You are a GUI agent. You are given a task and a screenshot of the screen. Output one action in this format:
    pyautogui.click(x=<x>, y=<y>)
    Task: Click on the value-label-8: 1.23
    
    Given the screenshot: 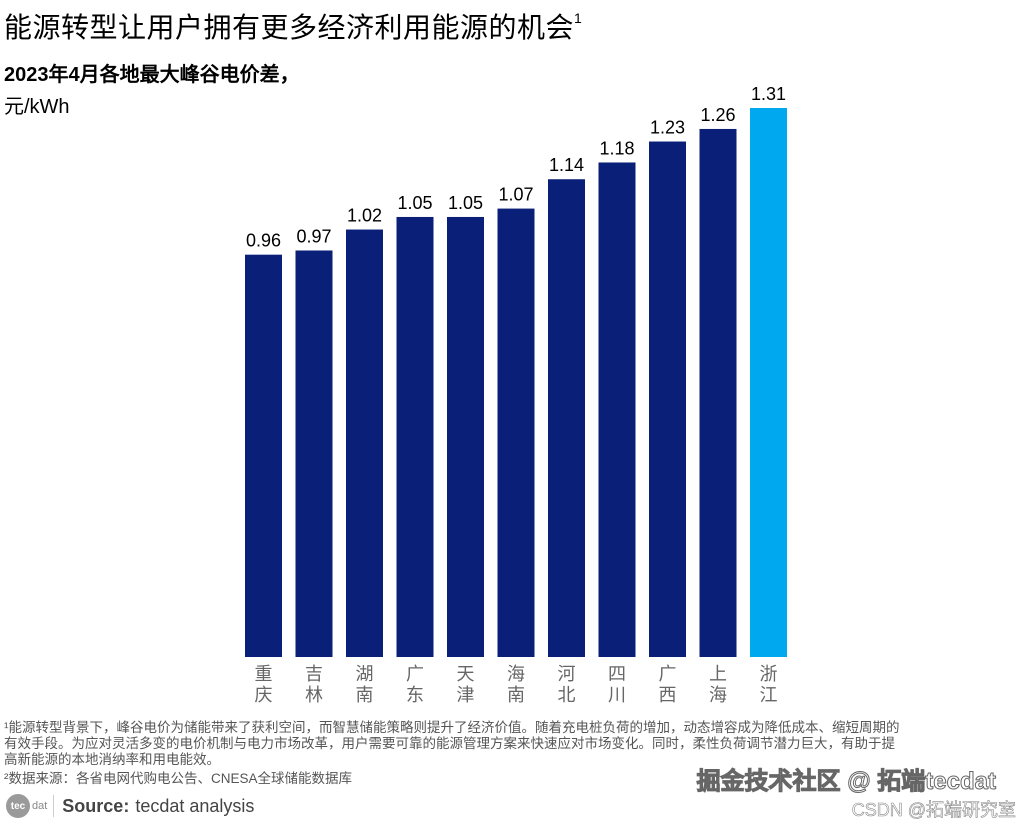 What is the action you would take?
    pyautogui.click(x=667, y=128)
    